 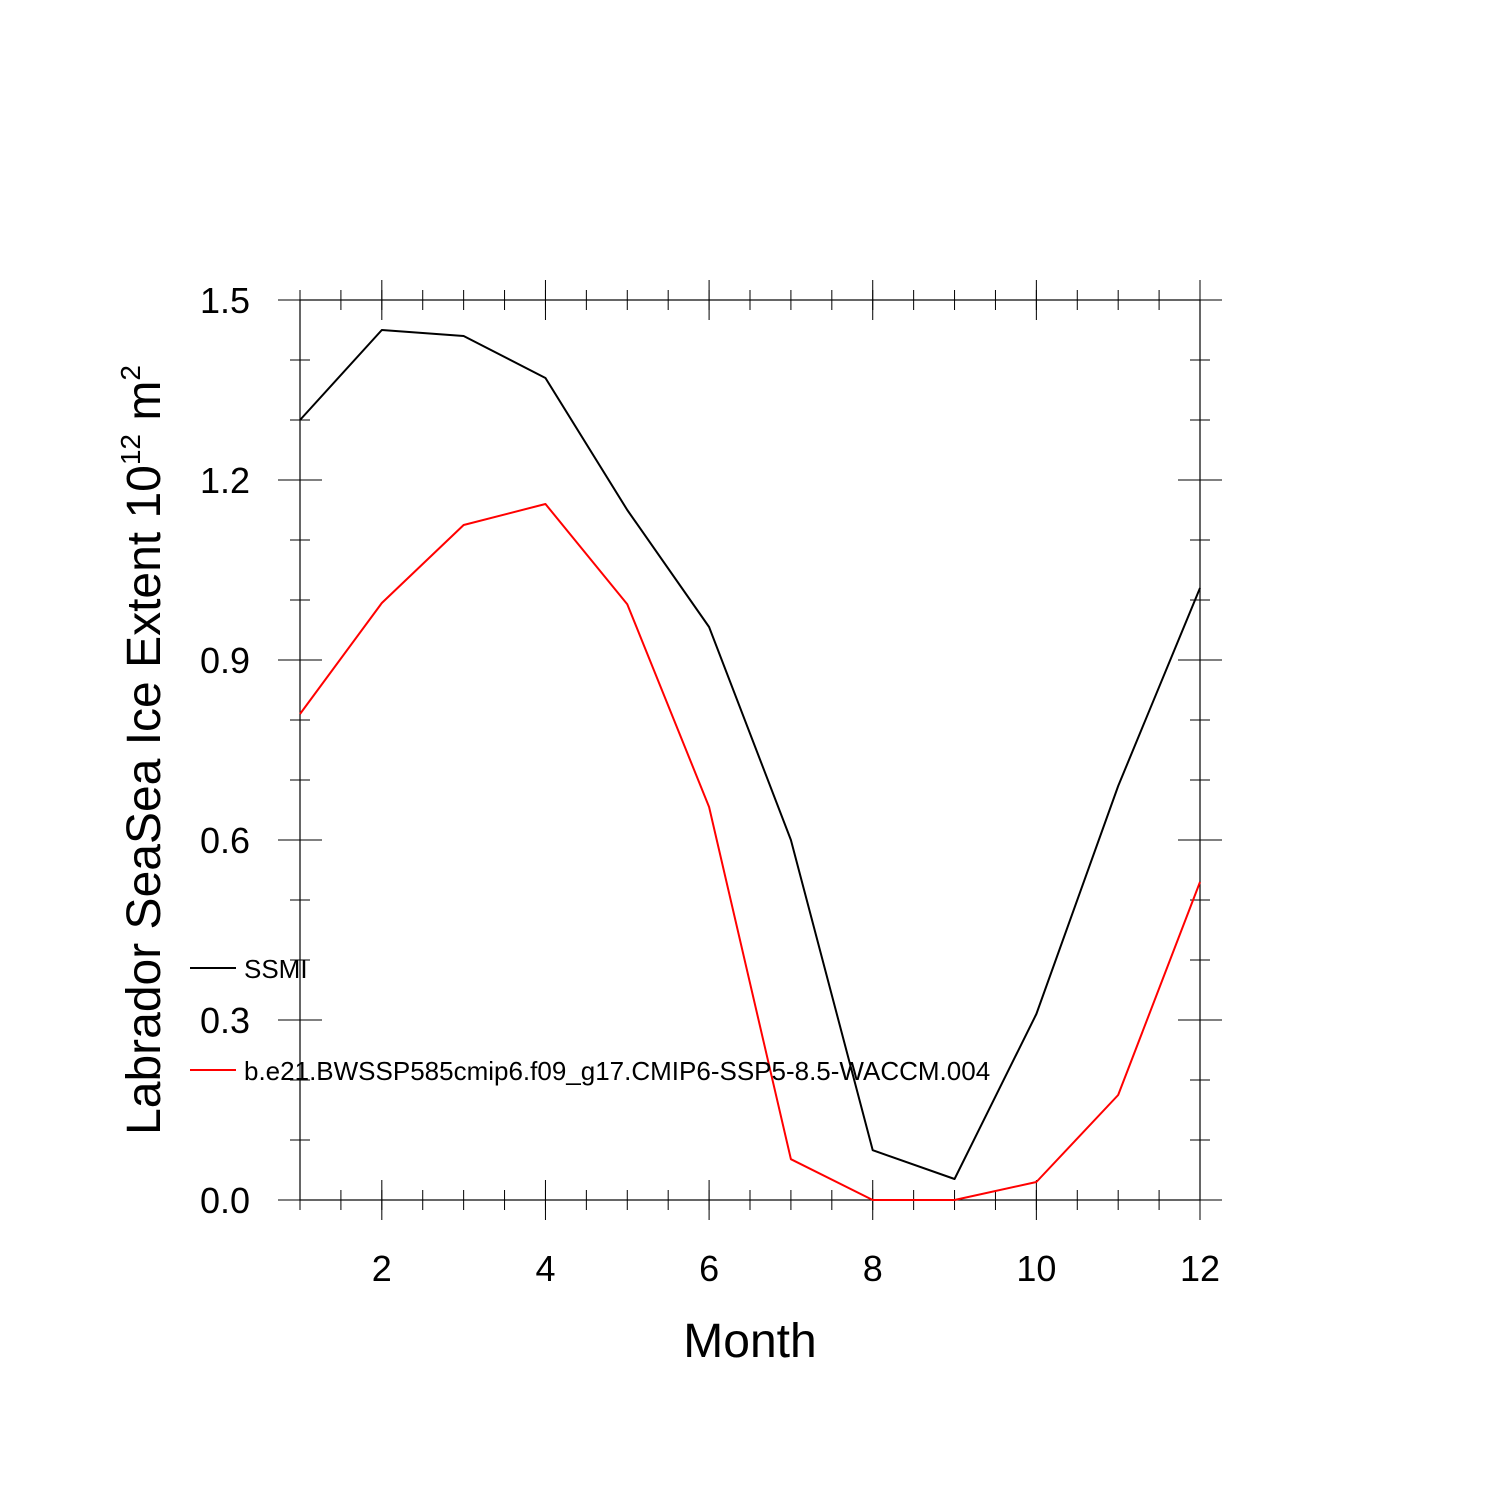 I want to click on x-tick-label: 8, so click(x=873, y=1268).